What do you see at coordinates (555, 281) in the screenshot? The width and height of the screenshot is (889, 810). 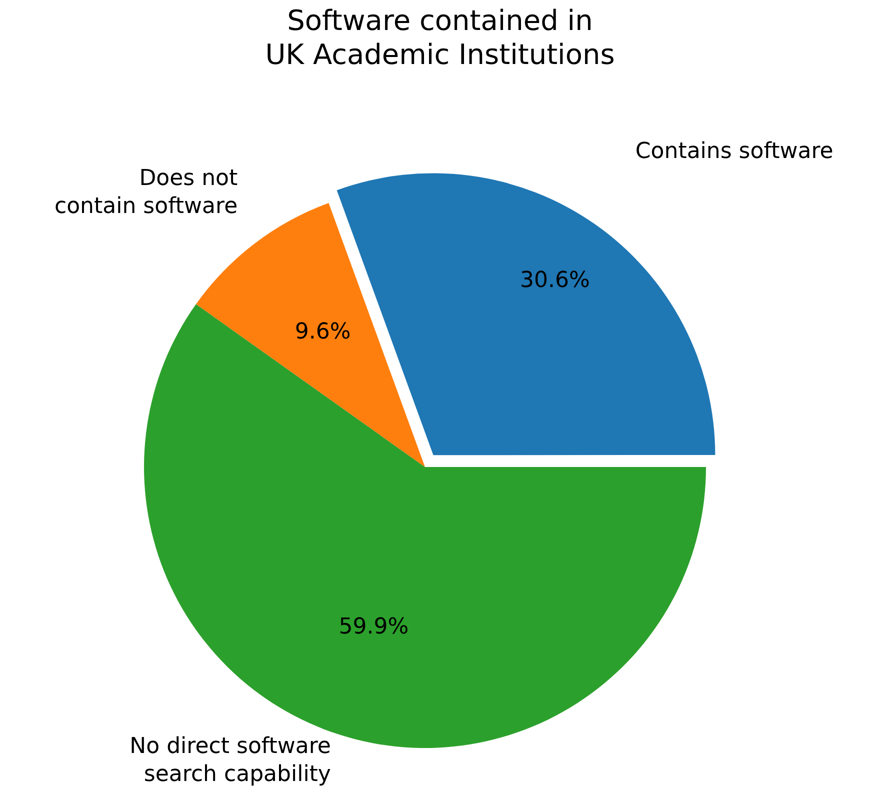 I see `data-label: 30.6%` at bounding box center [555, 281].